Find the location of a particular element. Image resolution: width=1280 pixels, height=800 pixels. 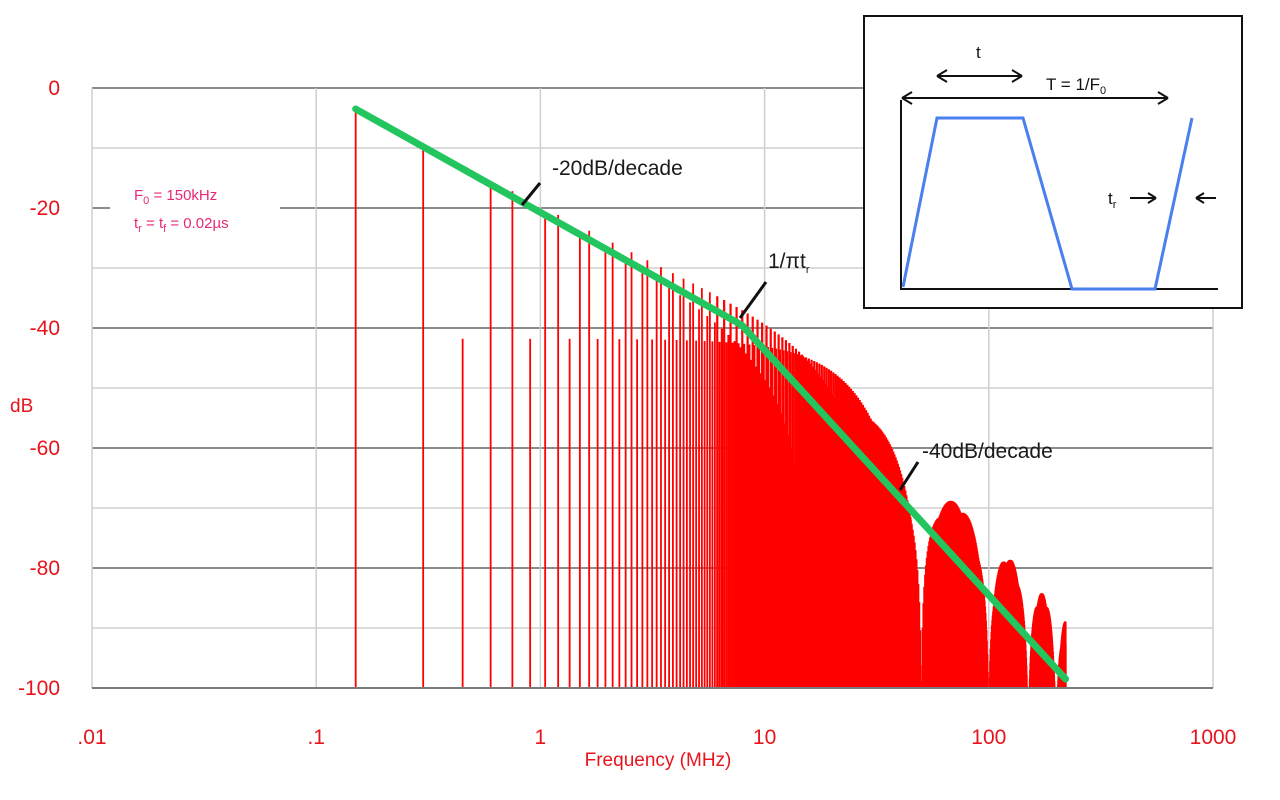

y-tick-label: -40 is located at coordinates (45, 328).